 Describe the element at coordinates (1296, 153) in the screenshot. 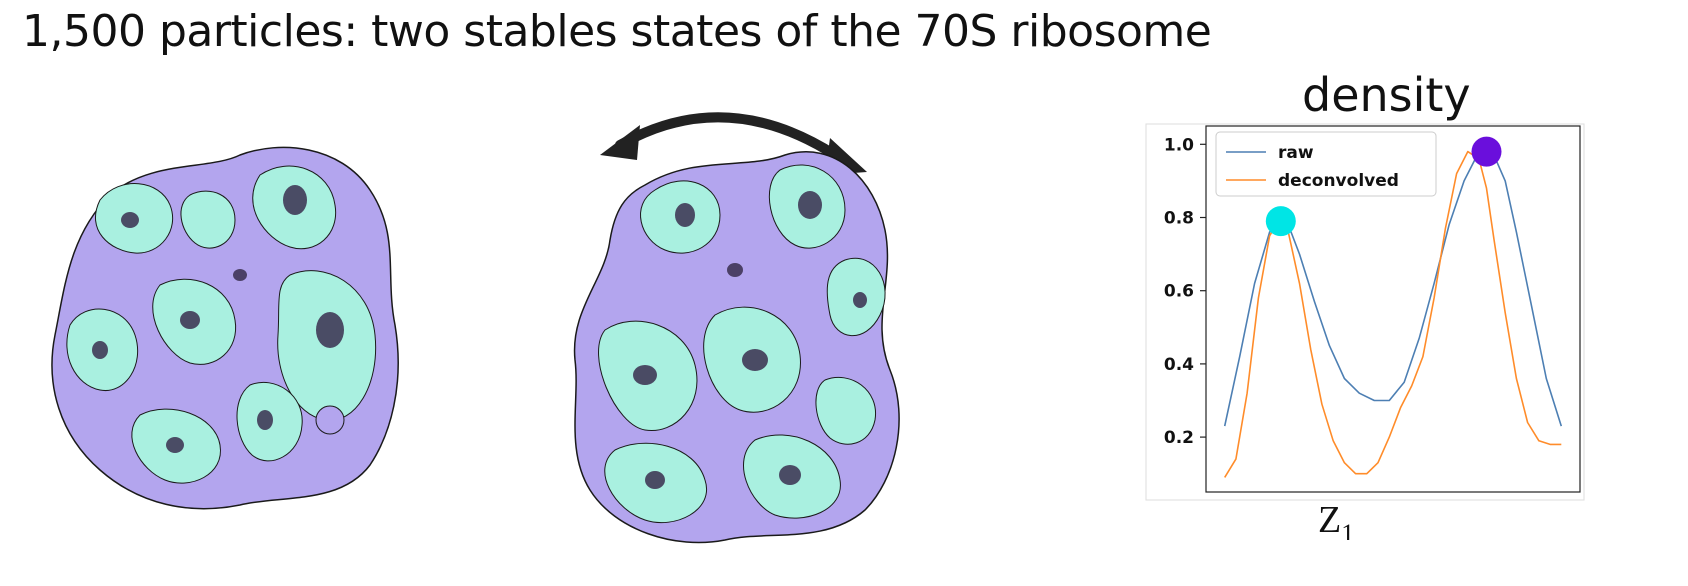

I see `legend-label-raw: raw` at that location.